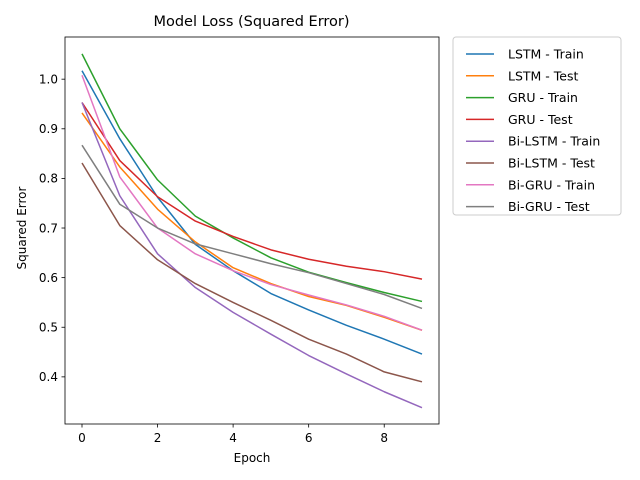 The height and width of the screenshot is (480, 640). I want to click on legend-label: GRU - Train, so click(543, 97).